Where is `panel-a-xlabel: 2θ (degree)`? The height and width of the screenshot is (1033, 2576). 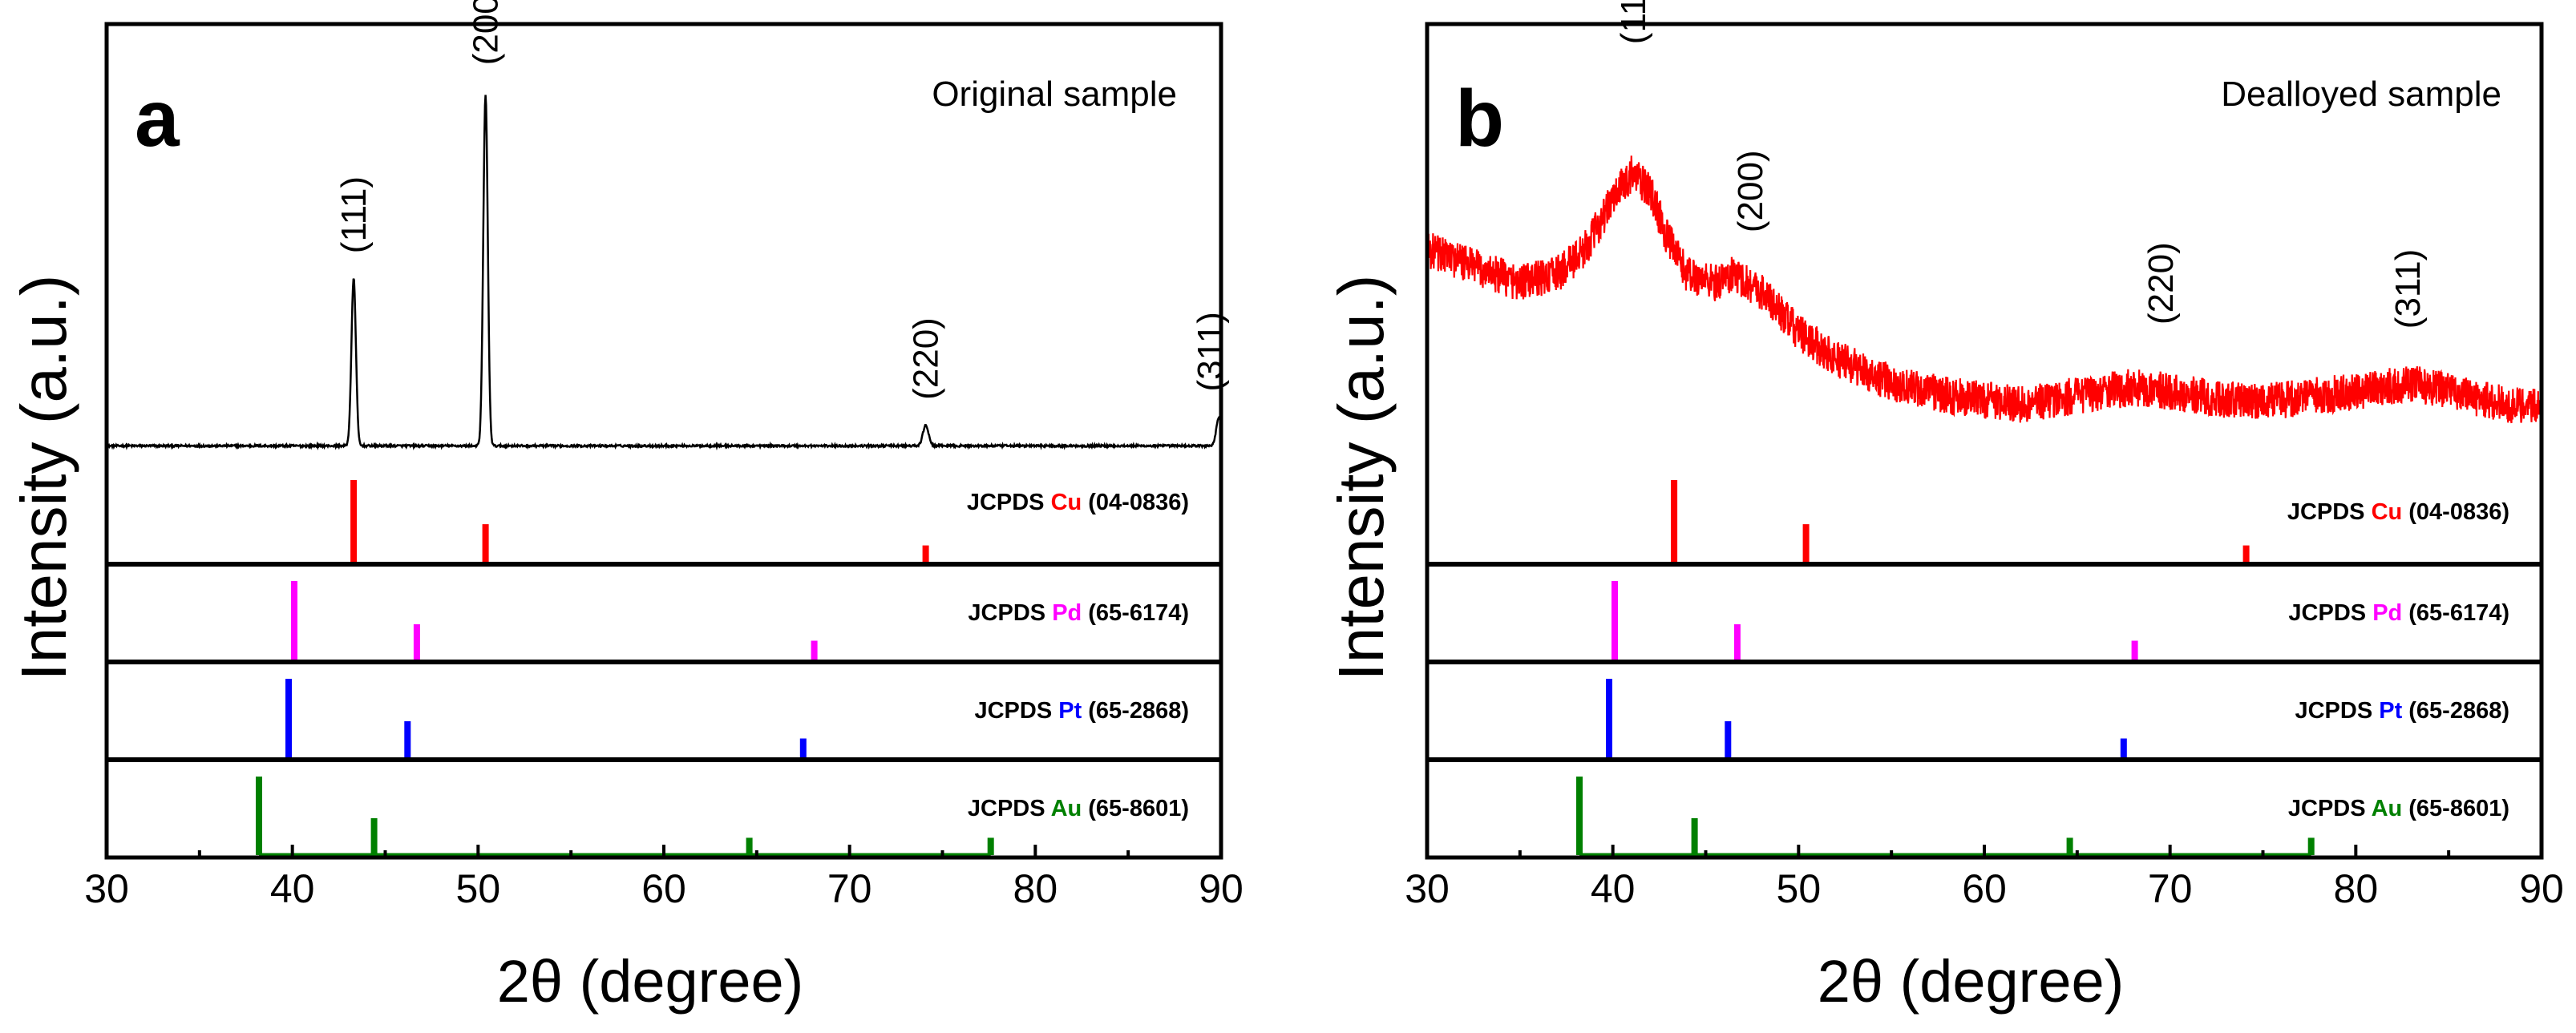
panel-a-xlabel: 2θ (degree) is located at coordinates (650, 981).